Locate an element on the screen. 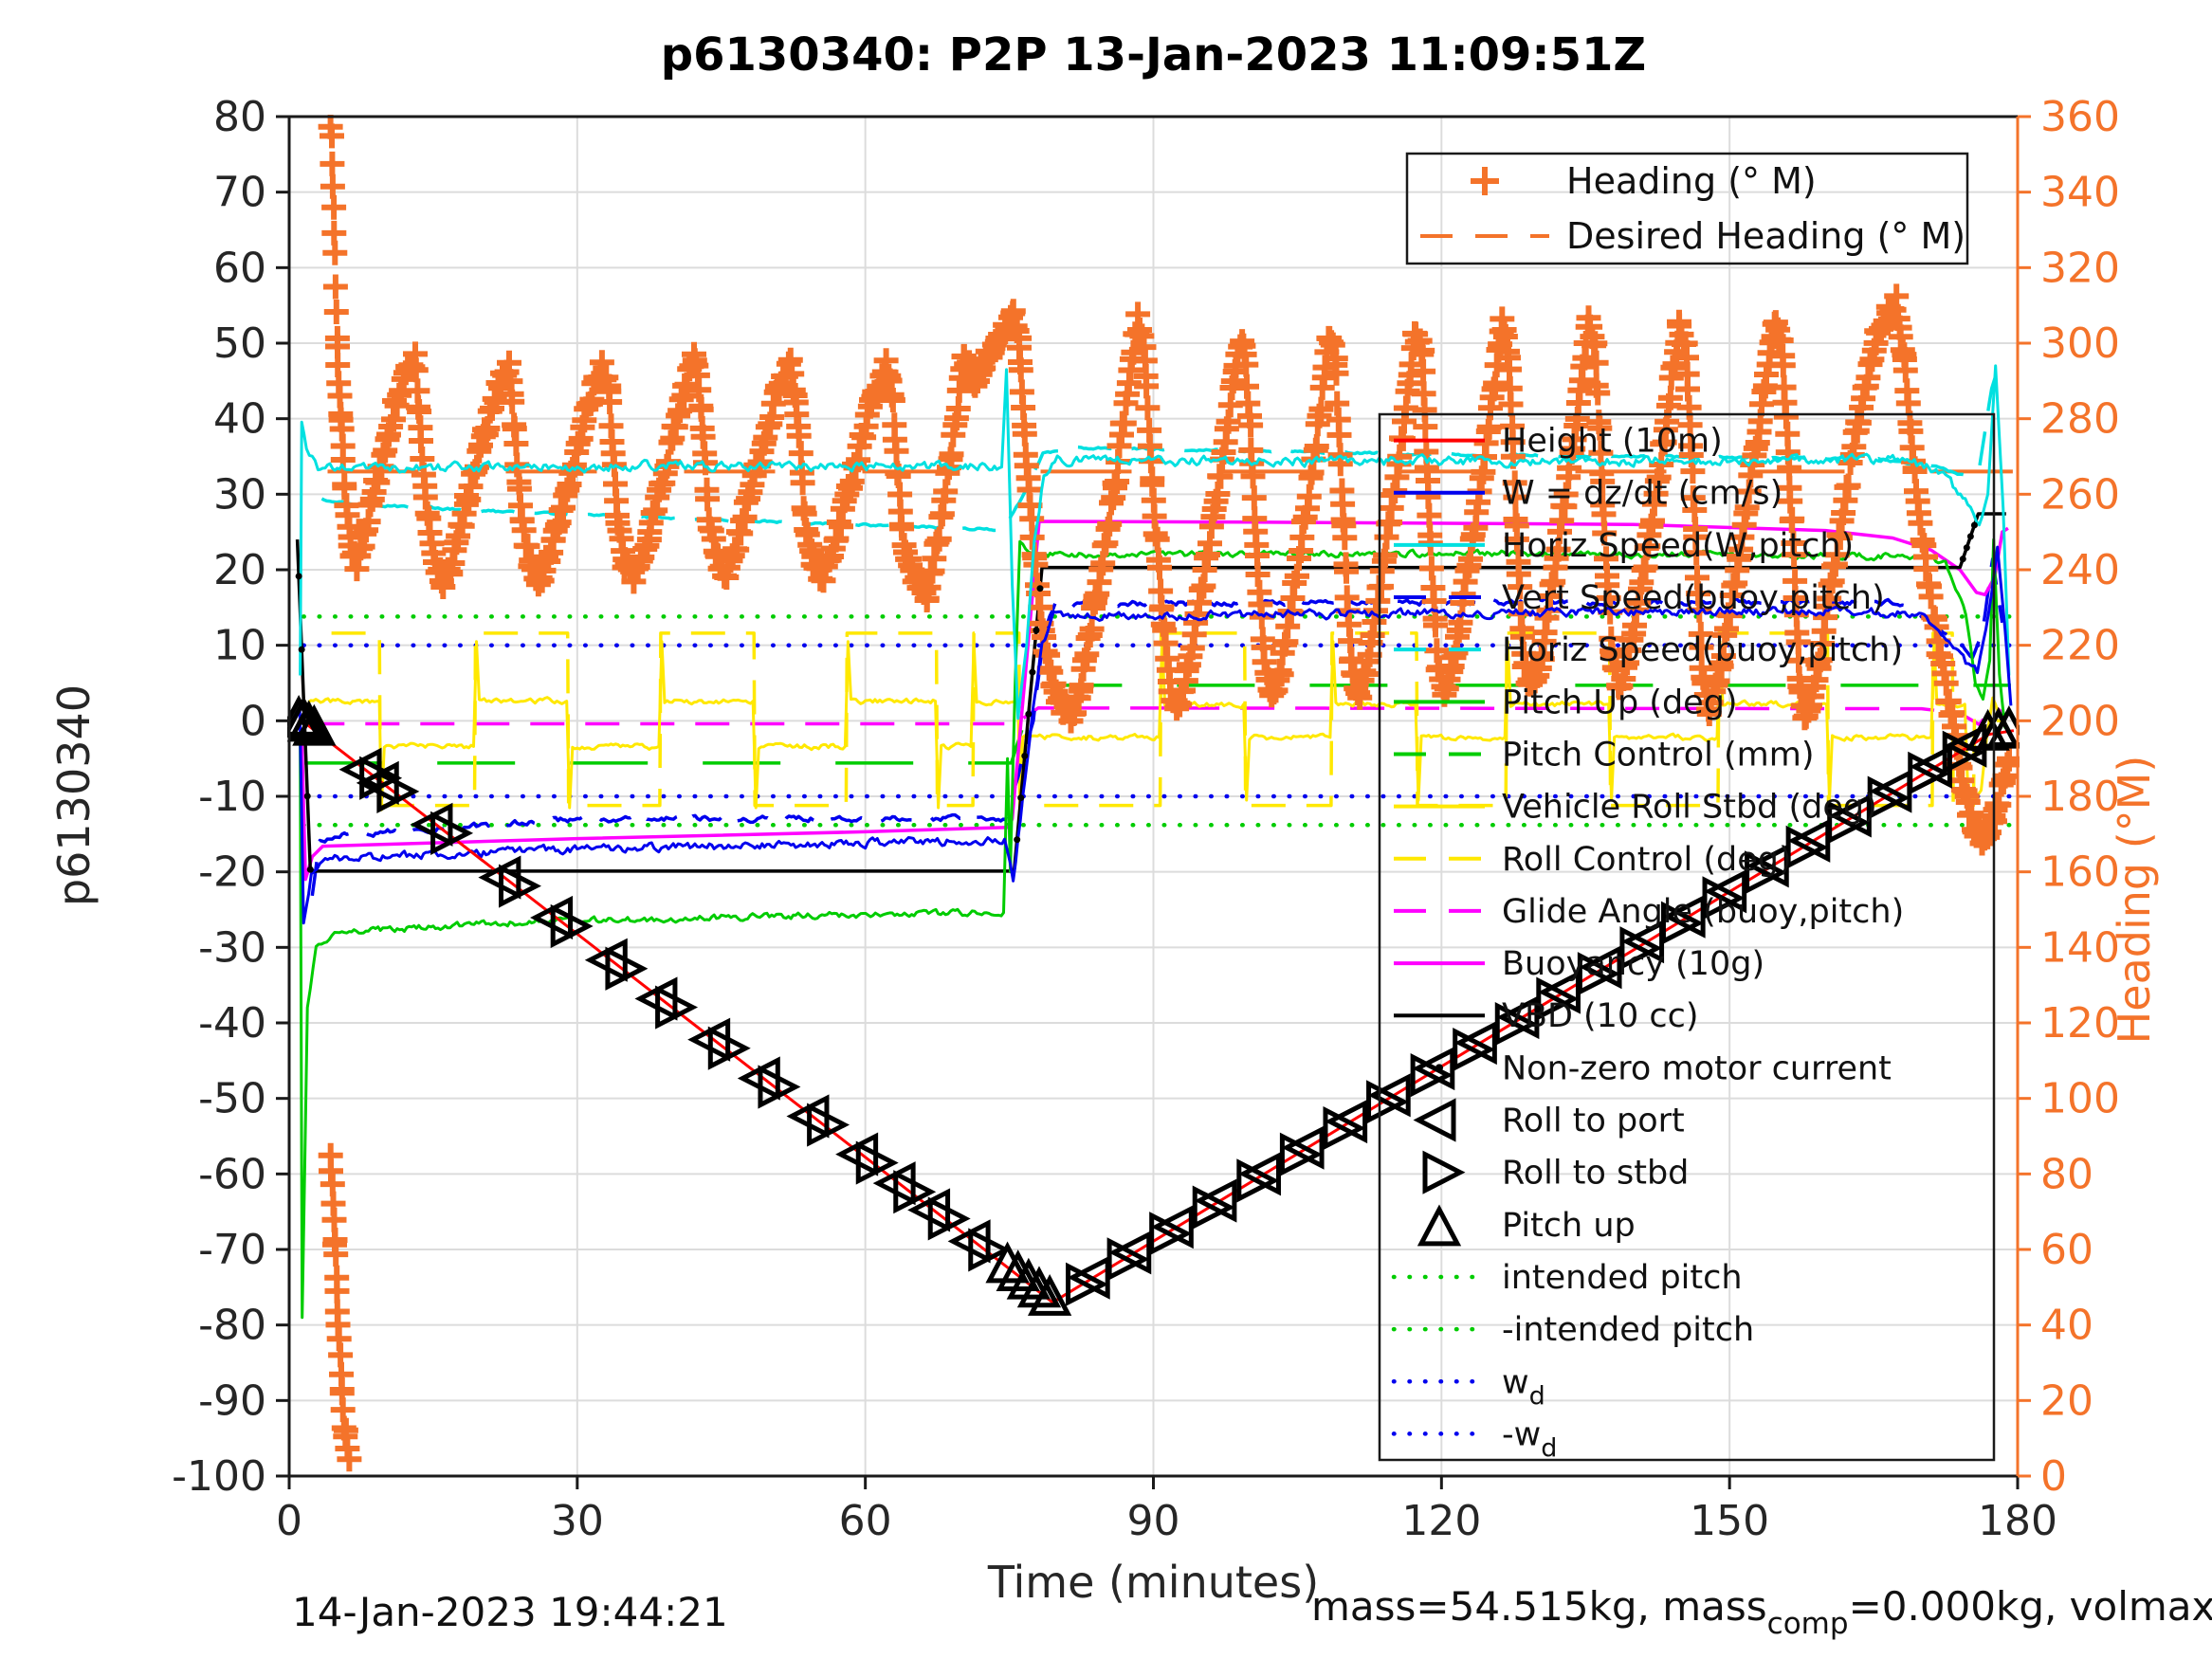  y-right-tick-label: 200 is located at coordinates (2080, 721).